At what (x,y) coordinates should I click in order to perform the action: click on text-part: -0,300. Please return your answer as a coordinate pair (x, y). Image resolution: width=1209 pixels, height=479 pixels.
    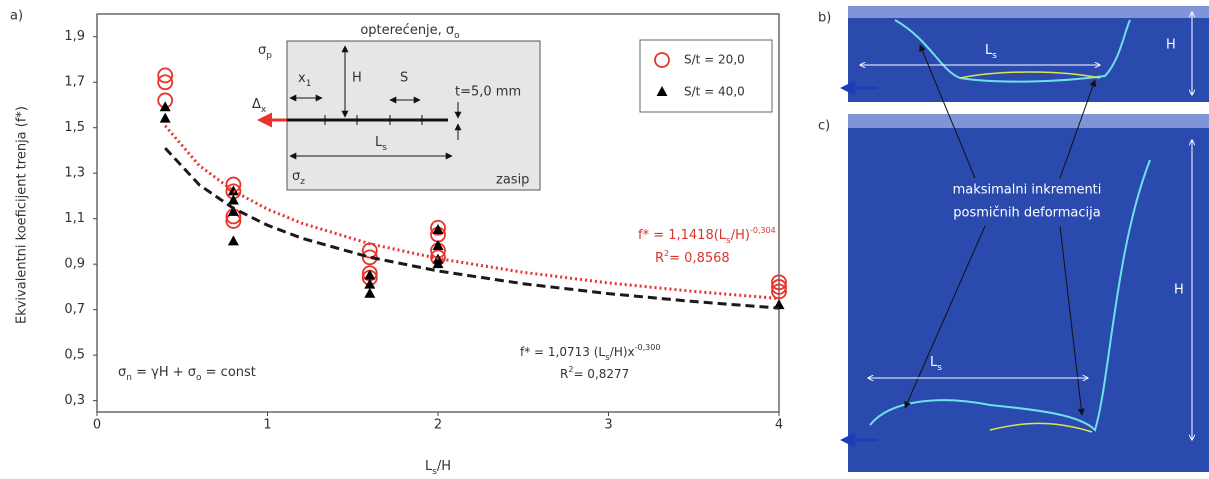
    Looking at the image, I should click on (648, 347).